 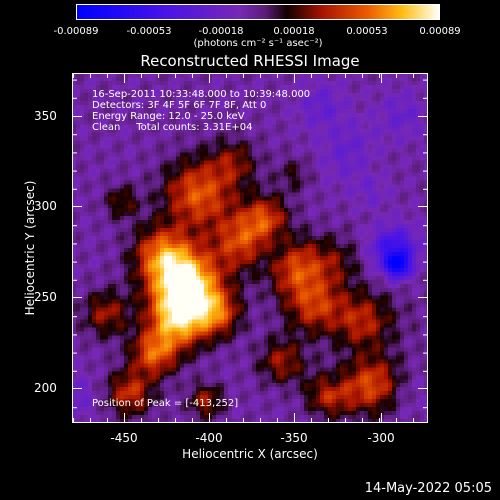 I want to click on y-tick-label: 350, so click(x=45, y=116).